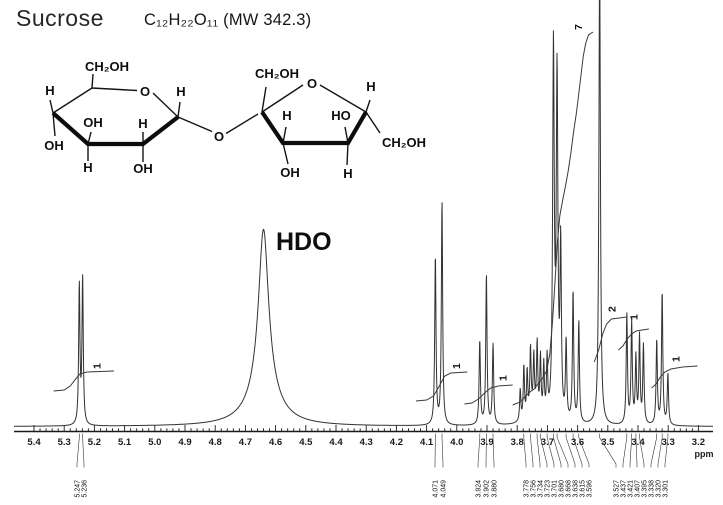  Describe the element at coordinates (624, 489) in the screenshot. I see `peak-shift-value: 3.437` at that location.